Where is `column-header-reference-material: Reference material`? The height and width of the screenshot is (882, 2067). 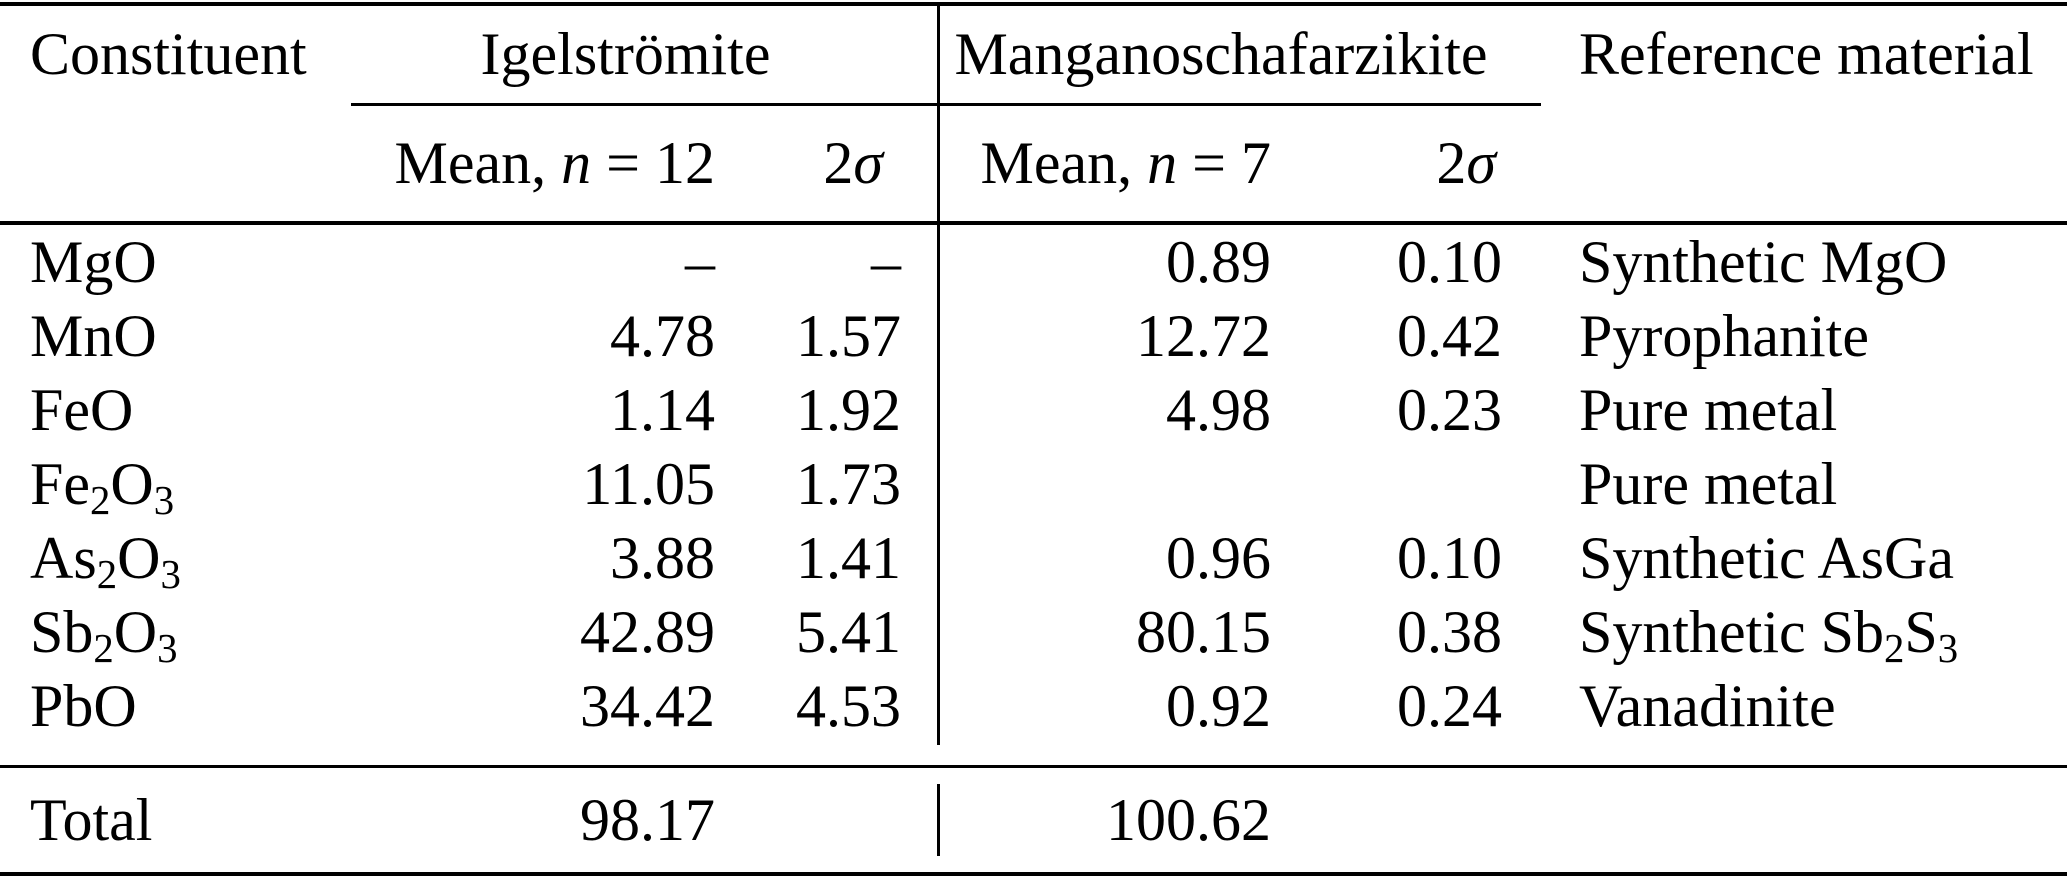
column-header-reference-material: Reference material is located at coordinates (1806, 54).